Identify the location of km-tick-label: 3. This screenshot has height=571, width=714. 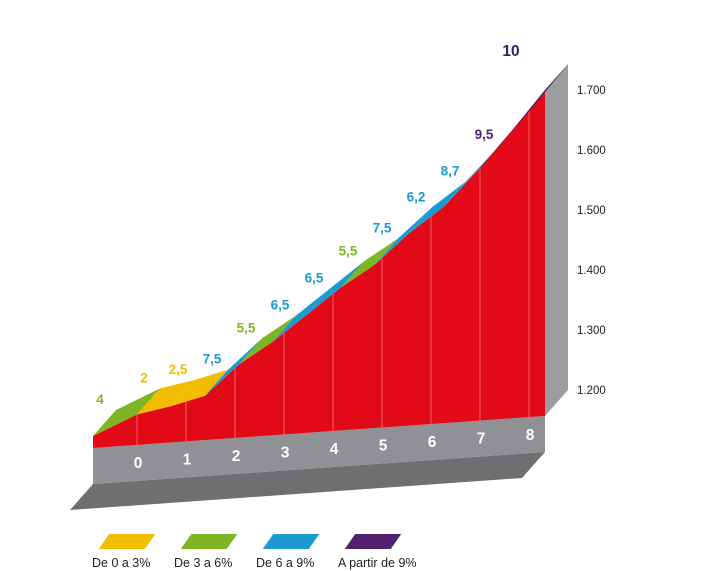
(285, 453).